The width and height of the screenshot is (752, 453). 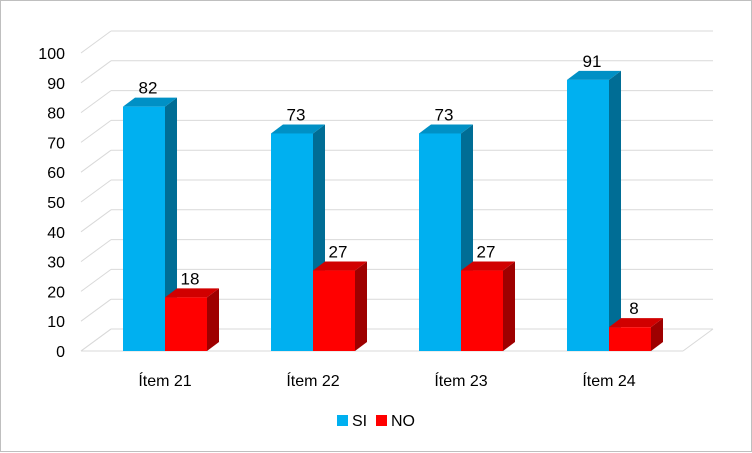 I want to click on data-label-no-1: 18, so click(x=190, y=278).